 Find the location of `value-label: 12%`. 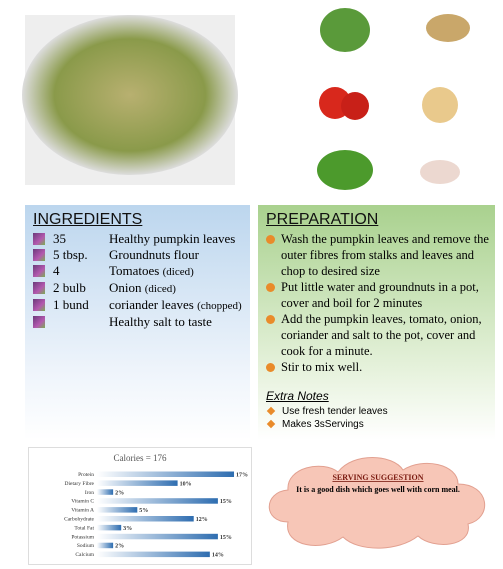

value-label: 12% is located at coordinates (202, 520).